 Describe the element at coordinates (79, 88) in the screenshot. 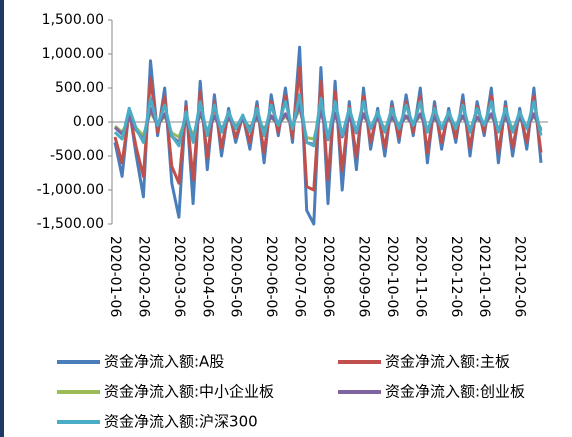

I see `y-tick-label: 500.00` at that location.